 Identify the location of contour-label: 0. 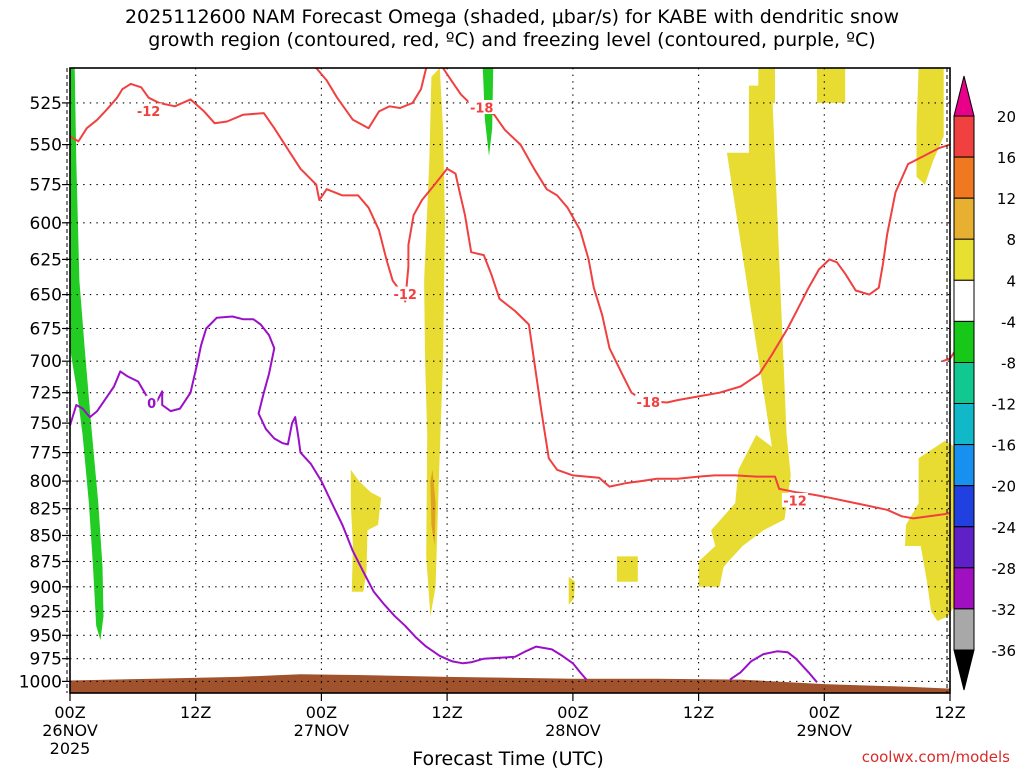
(151, 404).